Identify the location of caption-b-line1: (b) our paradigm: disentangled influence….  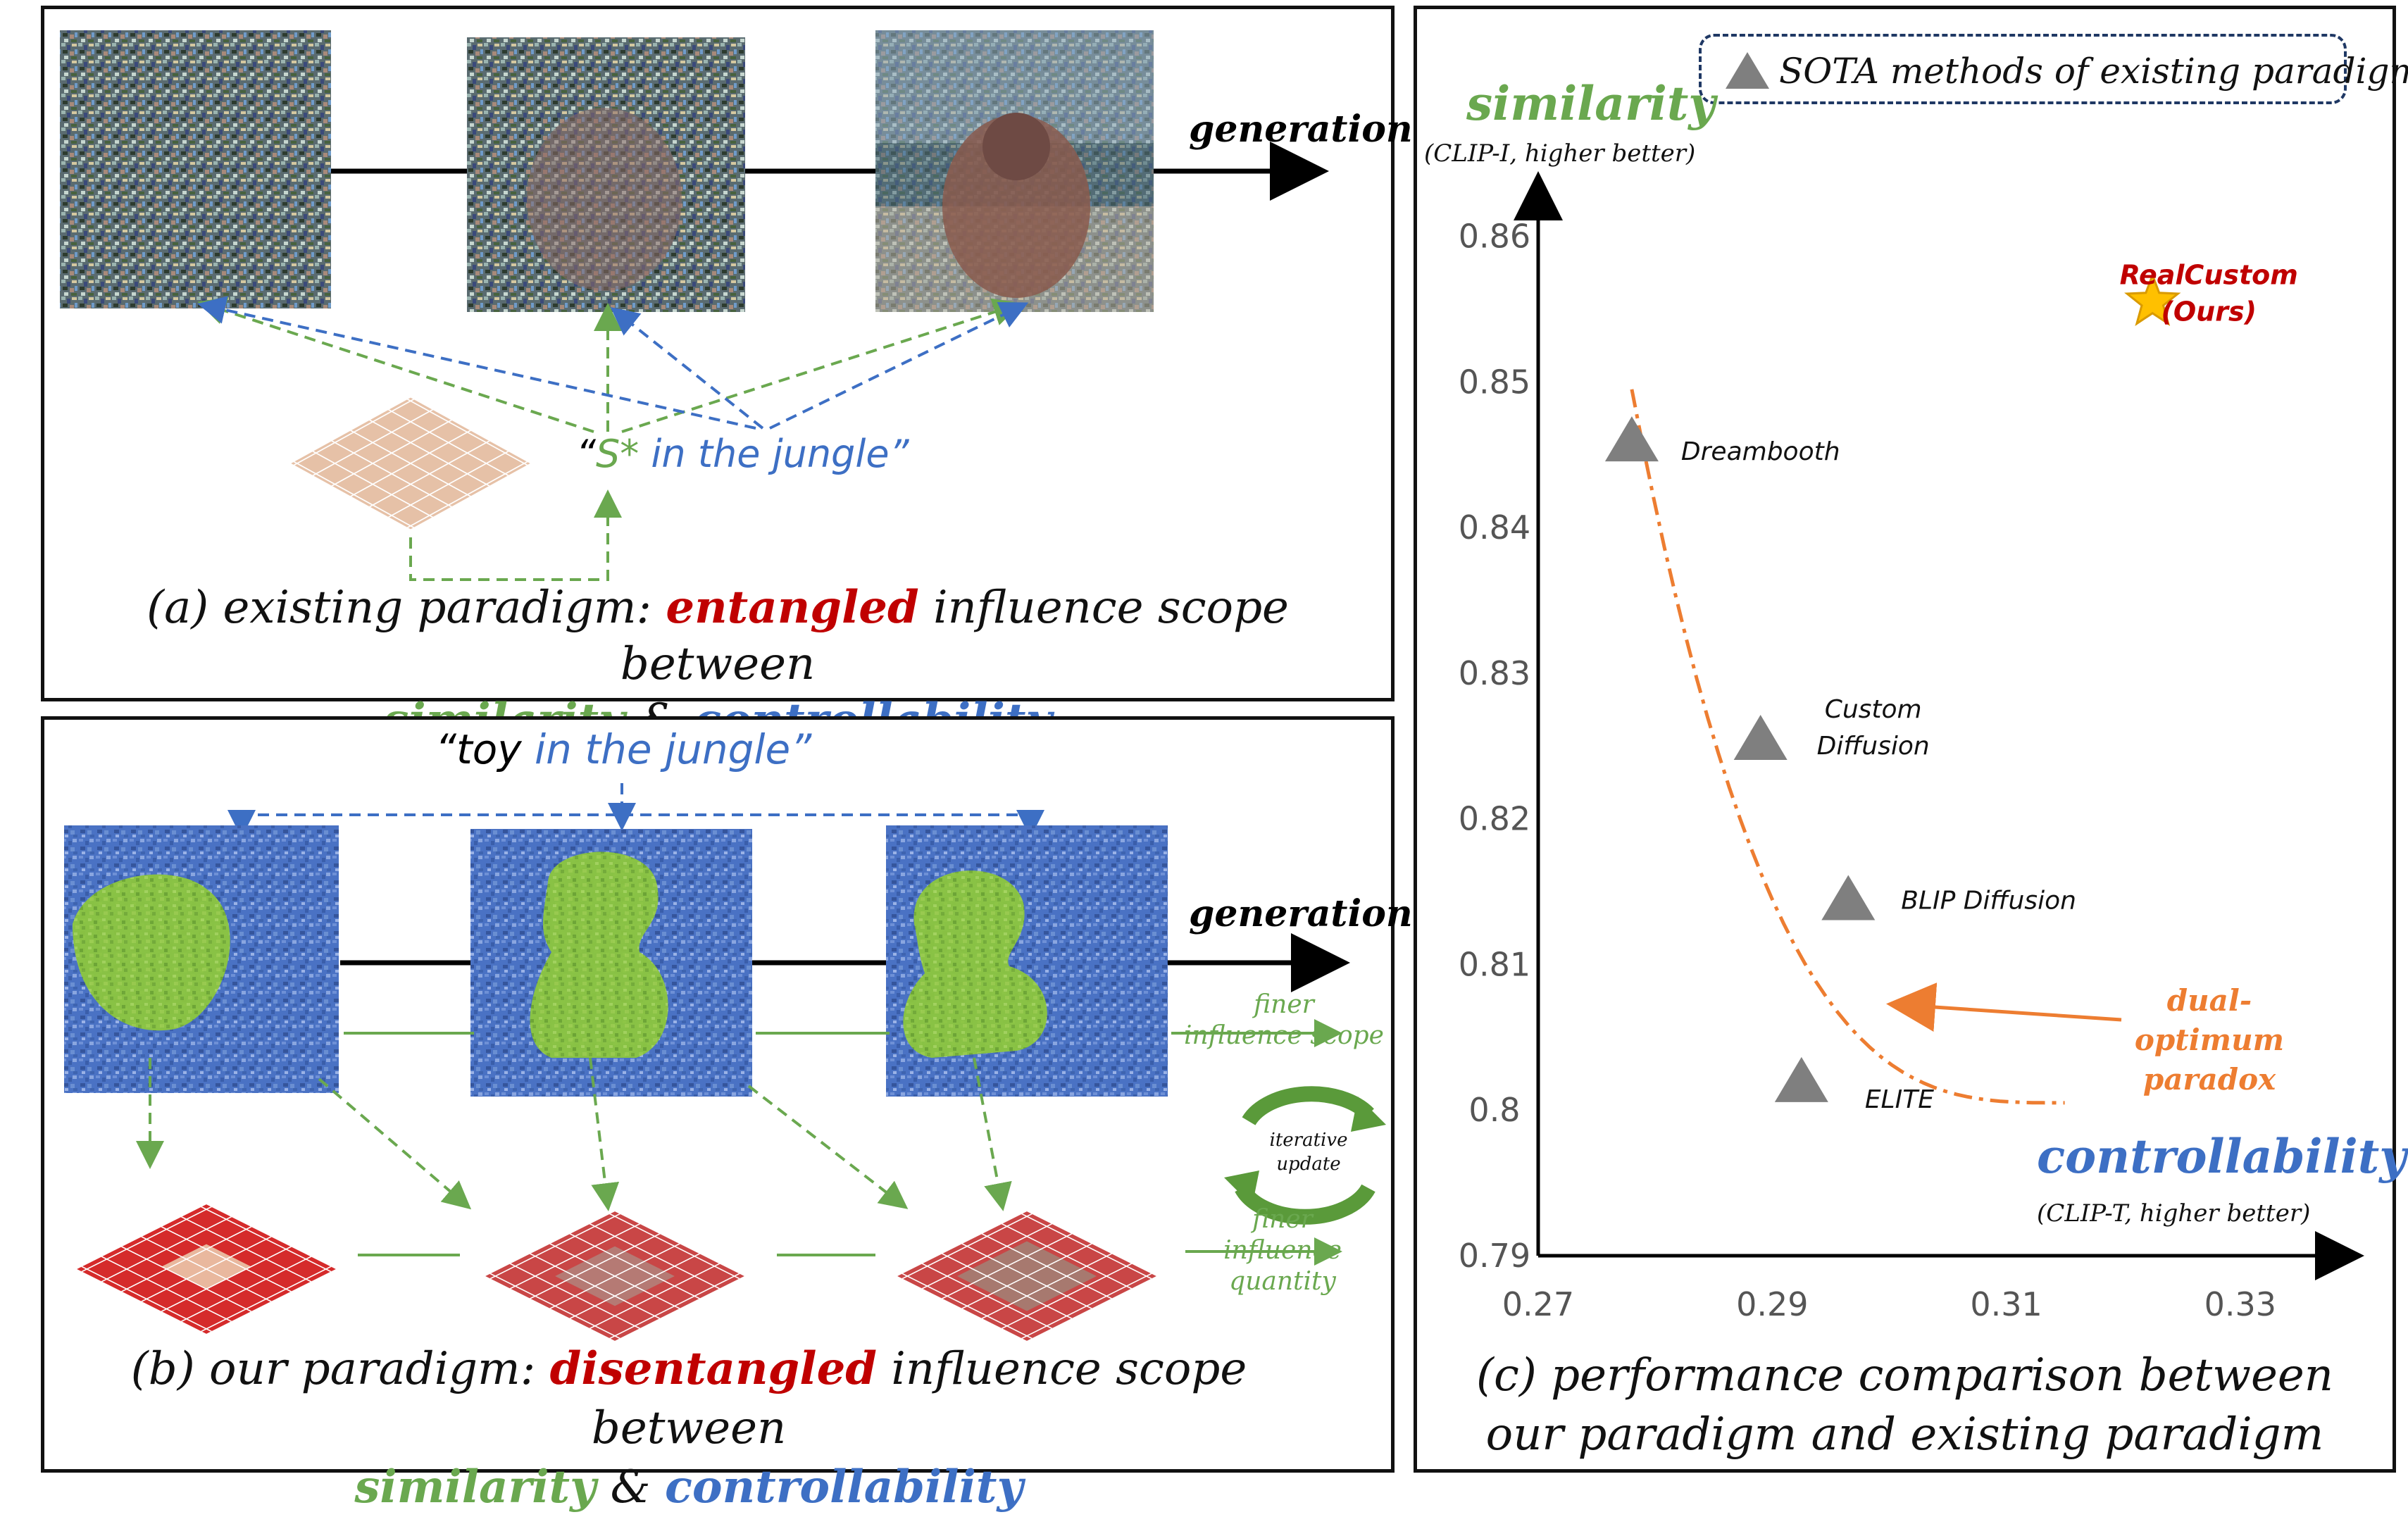
(688, 1398).